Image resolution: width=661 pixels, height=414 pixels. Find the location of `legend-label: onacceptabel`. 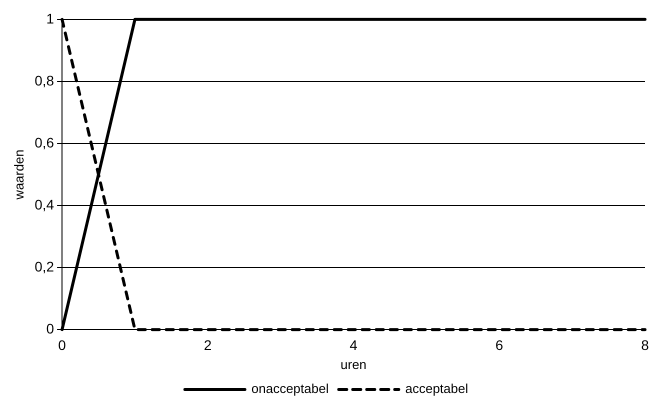

legend-label: onacceptabel is located at coordinates (290, 388).